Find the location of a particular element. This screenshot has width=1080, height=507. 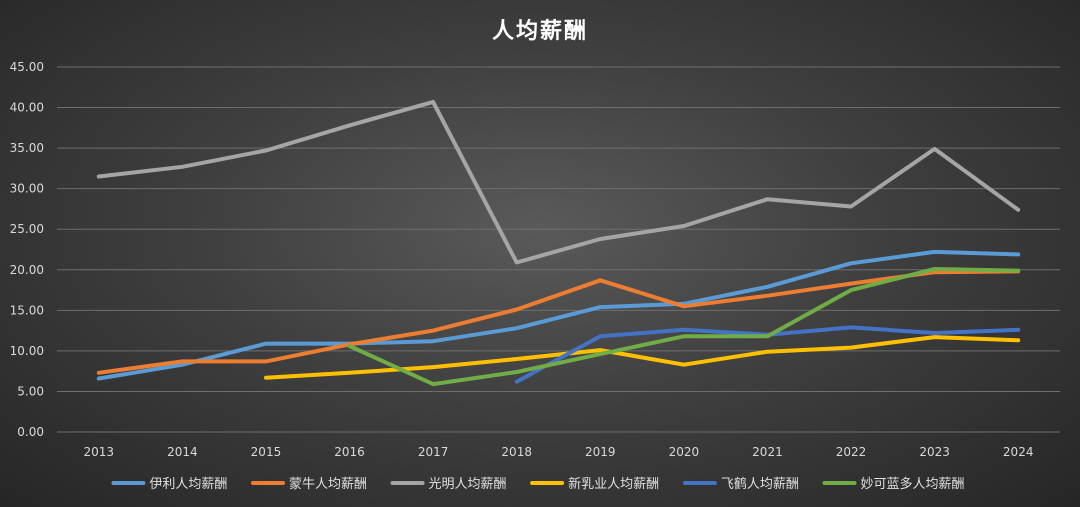

y-tick-label: 40.00 is located at coordinates (27, 108).